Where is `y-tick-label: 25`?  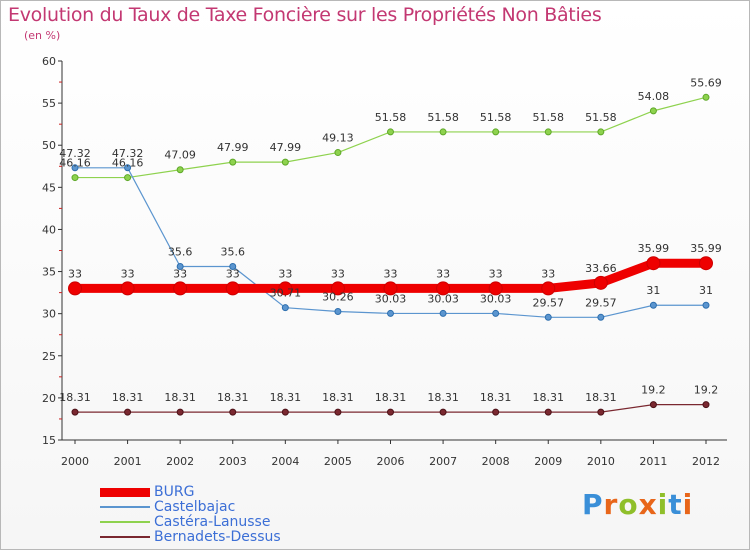 y-tick-label: 25 is located at coordinates (49, 356).